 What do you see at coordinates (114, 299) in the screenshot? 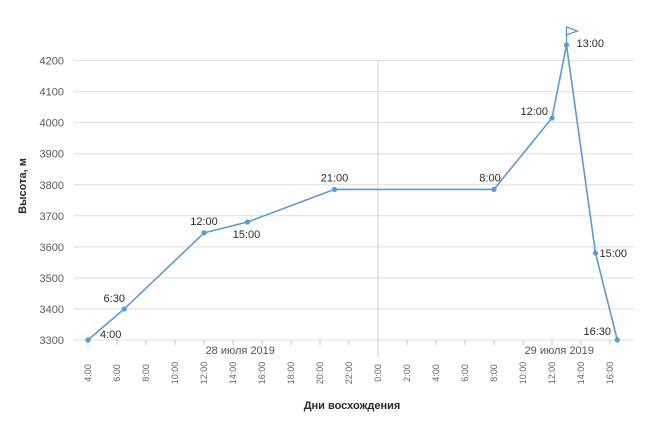
I see `data-label: 6:30` at bounding box center [114, 299].